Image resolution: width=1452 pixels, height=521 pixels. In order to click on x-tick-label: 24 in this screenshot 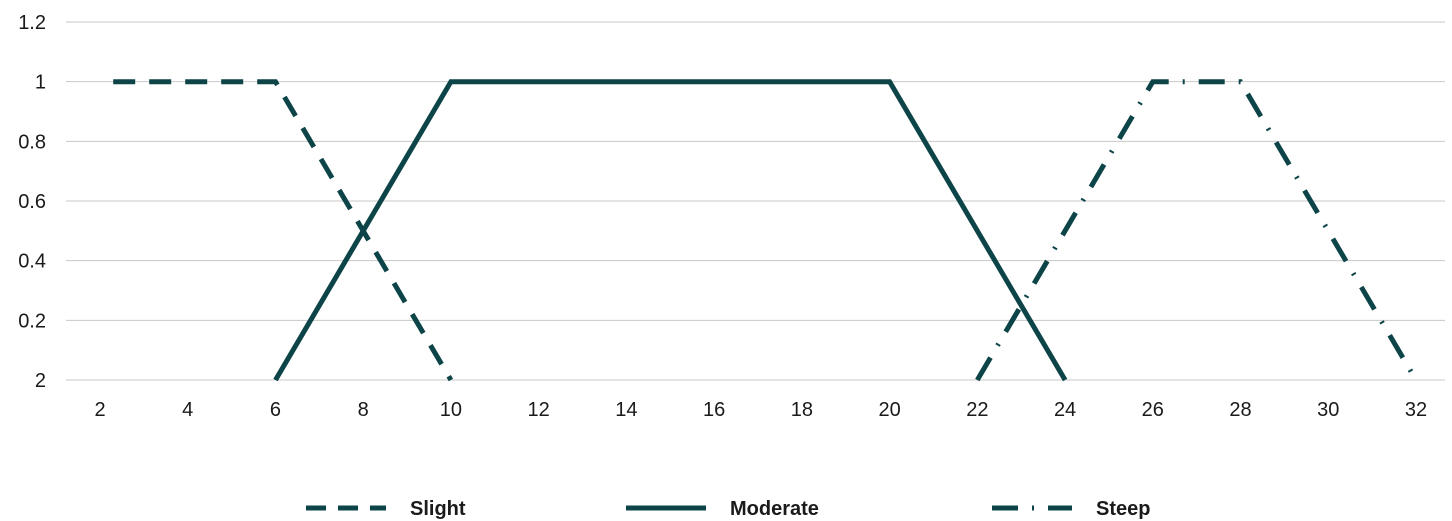, I will do `click(1065, 410)`.